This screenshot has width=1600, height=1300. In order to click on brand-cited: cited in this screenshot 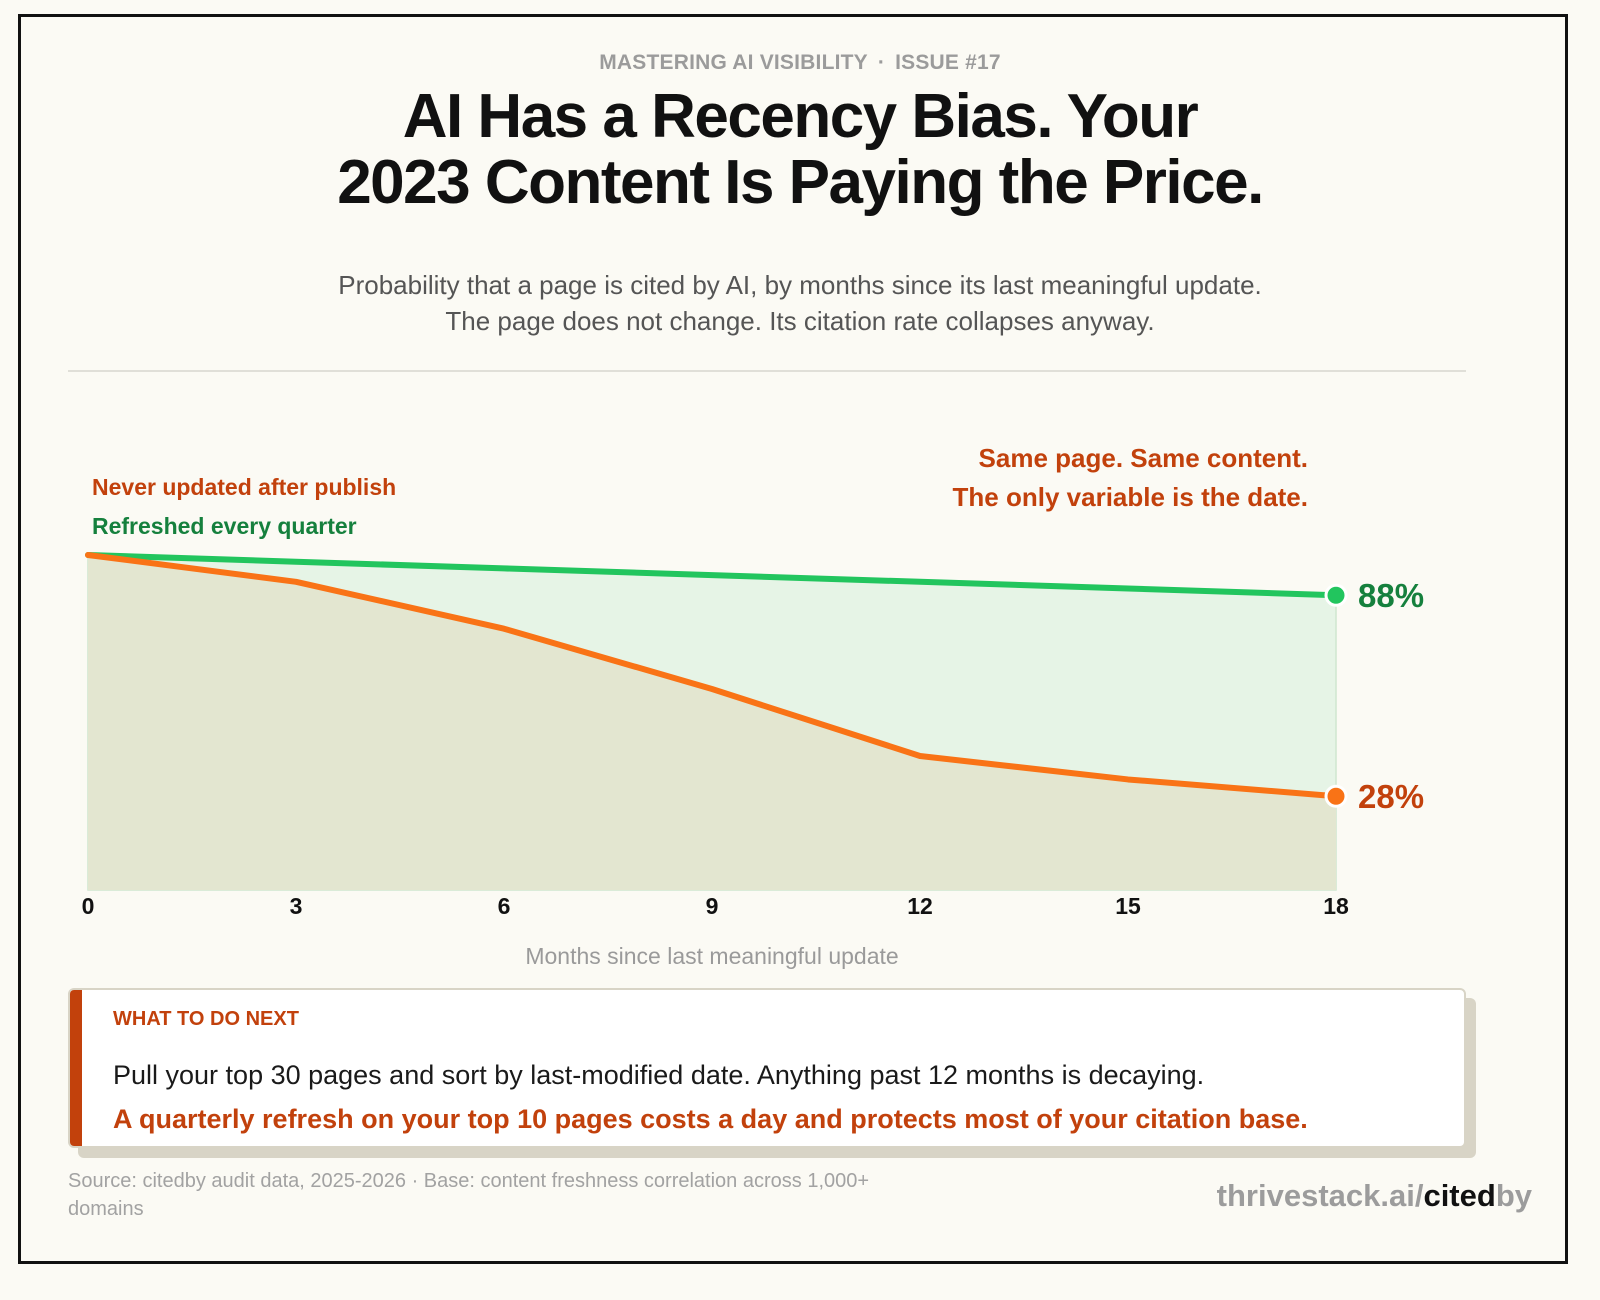, I will do `click(1459, 1195)`.